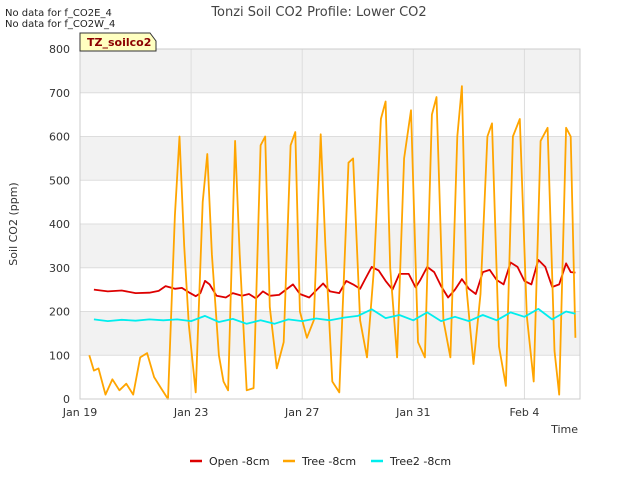  What do you see at coordinates (564, 429) in the screenshot?
I see `x-axis-label: Time` at bounding box center [564, 429].